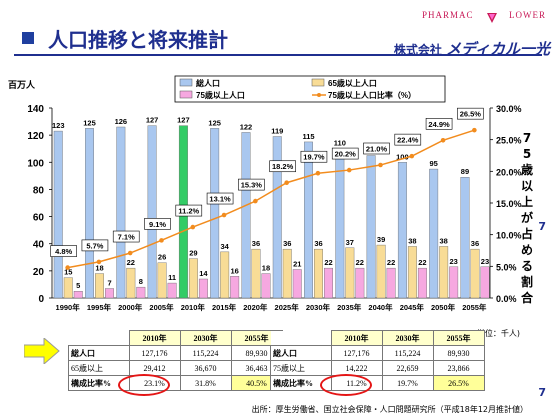 The height and width of the screenshot is (420, 560). I want to click on y-tick-label-left: 40, so click(39, 245).